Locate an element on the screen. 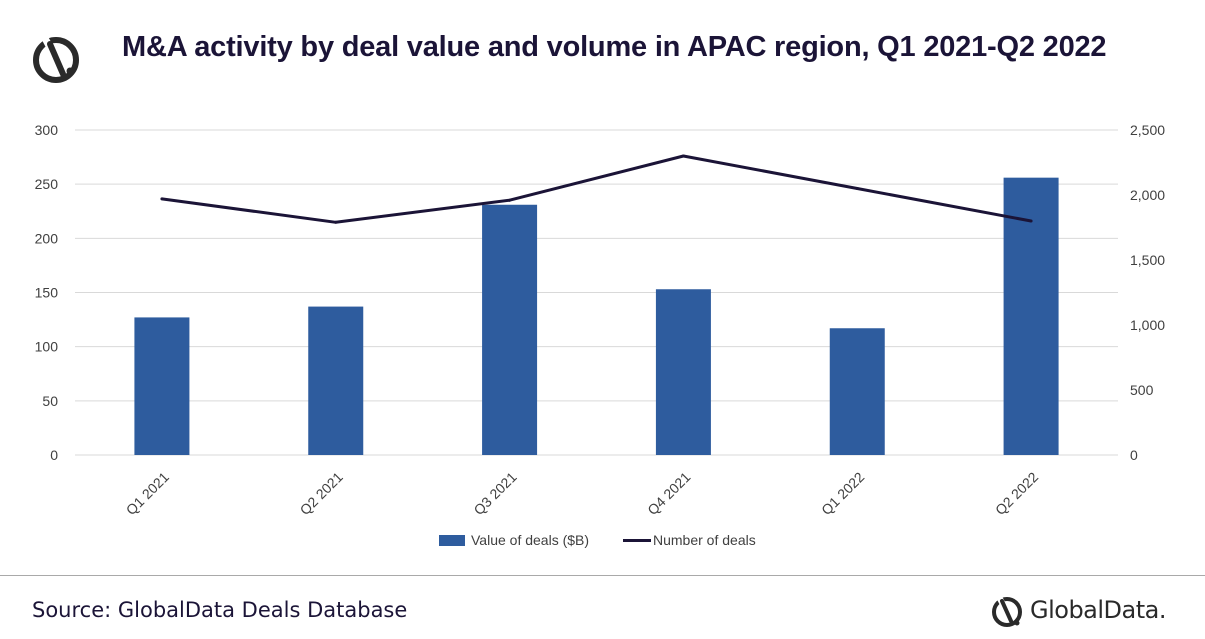 This screenshot has height=639, width=1205. y-right-tick-label: 1,500 is located at coordinates (1147, 260).